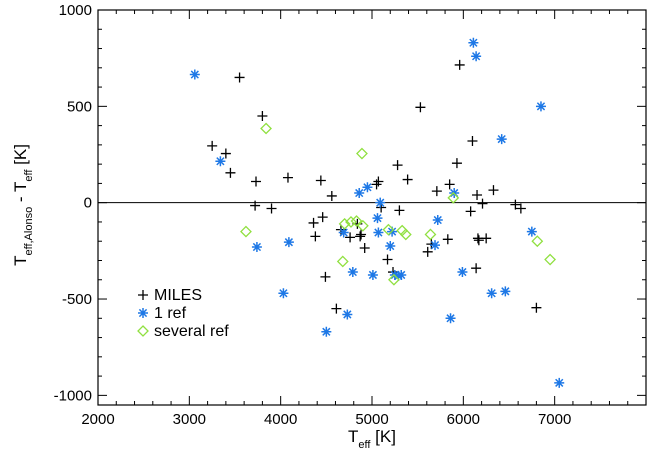 This screenshot has height=449, width=655. Describe the element at coordinates (29, 231) in the screenshot. I see `y-axis-label-sub: eff,Alonso` at that location.